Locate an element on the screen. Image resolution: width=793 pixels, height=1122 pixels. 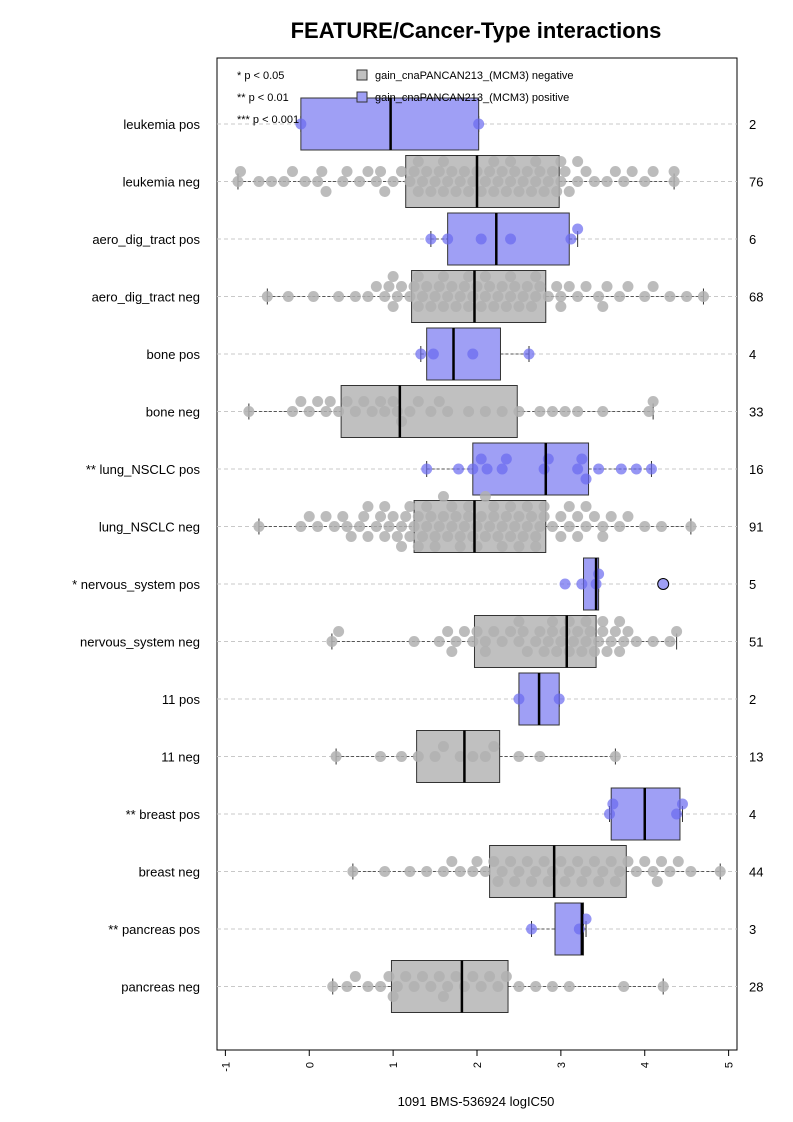
group-count: 76 is located at coordinates (756, 182).